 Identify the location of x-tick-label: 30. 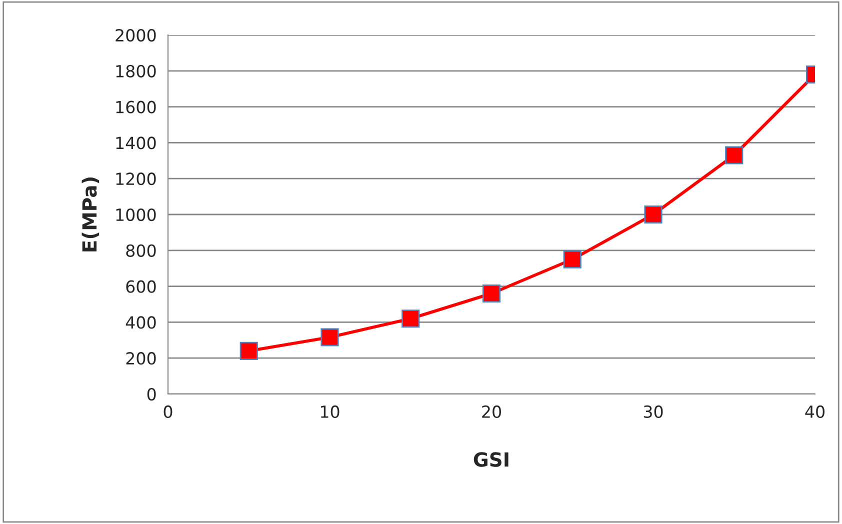
(653, 411).